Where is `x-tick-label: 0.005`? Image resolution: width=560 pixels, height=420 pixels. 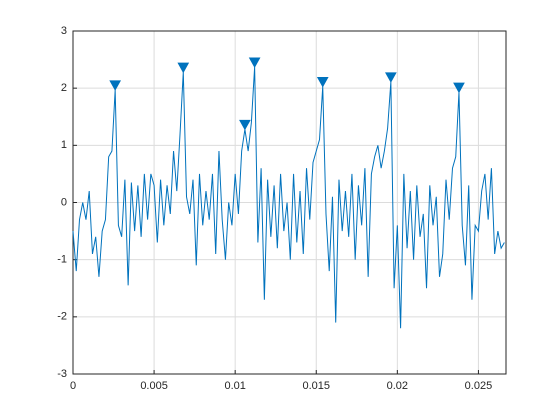
x-tick-label: 0.005 is located at coordinates (154, 386).